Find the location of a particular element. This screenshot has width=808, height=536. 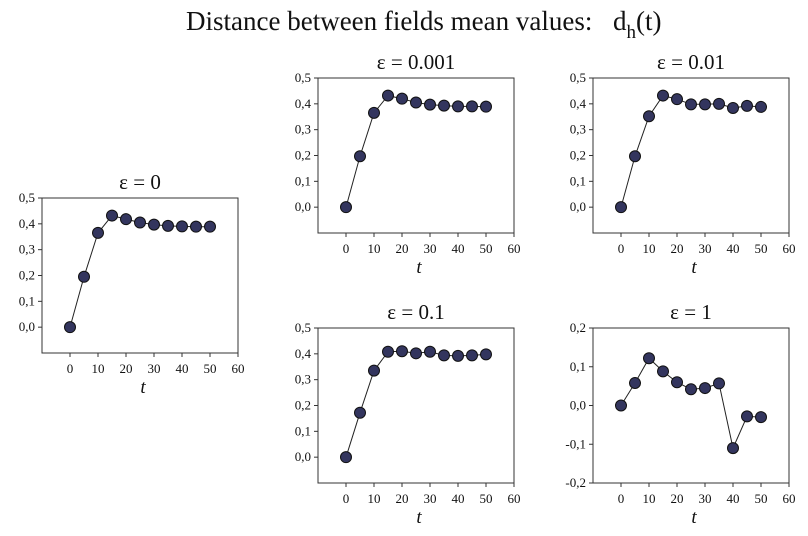

y-tick-label: -0,2 is located at coordinates (575, 482).